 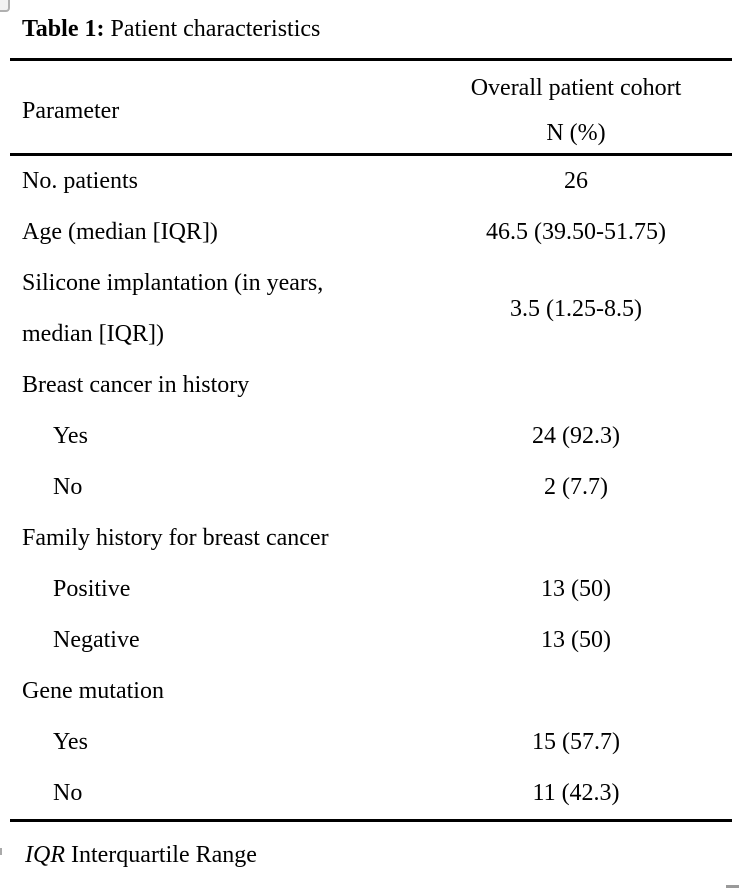 What do you see at coordinates (92, 589) in the screenshot?
I see `row-label: Positive` at bounding box center [92, 589].